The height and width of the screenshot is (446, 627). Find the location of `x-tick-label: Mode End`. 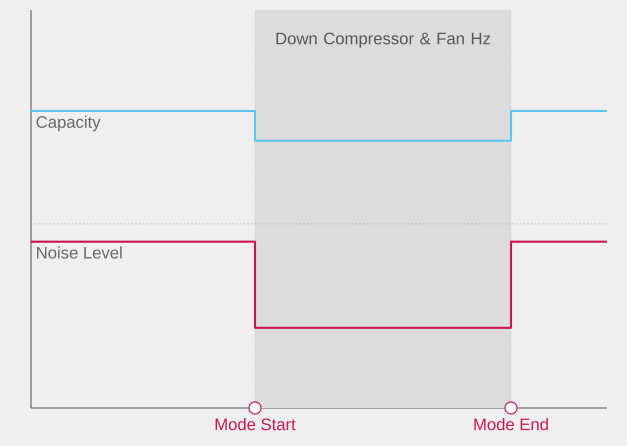

x-tick-label: Mode End is located at coordinates (511, 424).